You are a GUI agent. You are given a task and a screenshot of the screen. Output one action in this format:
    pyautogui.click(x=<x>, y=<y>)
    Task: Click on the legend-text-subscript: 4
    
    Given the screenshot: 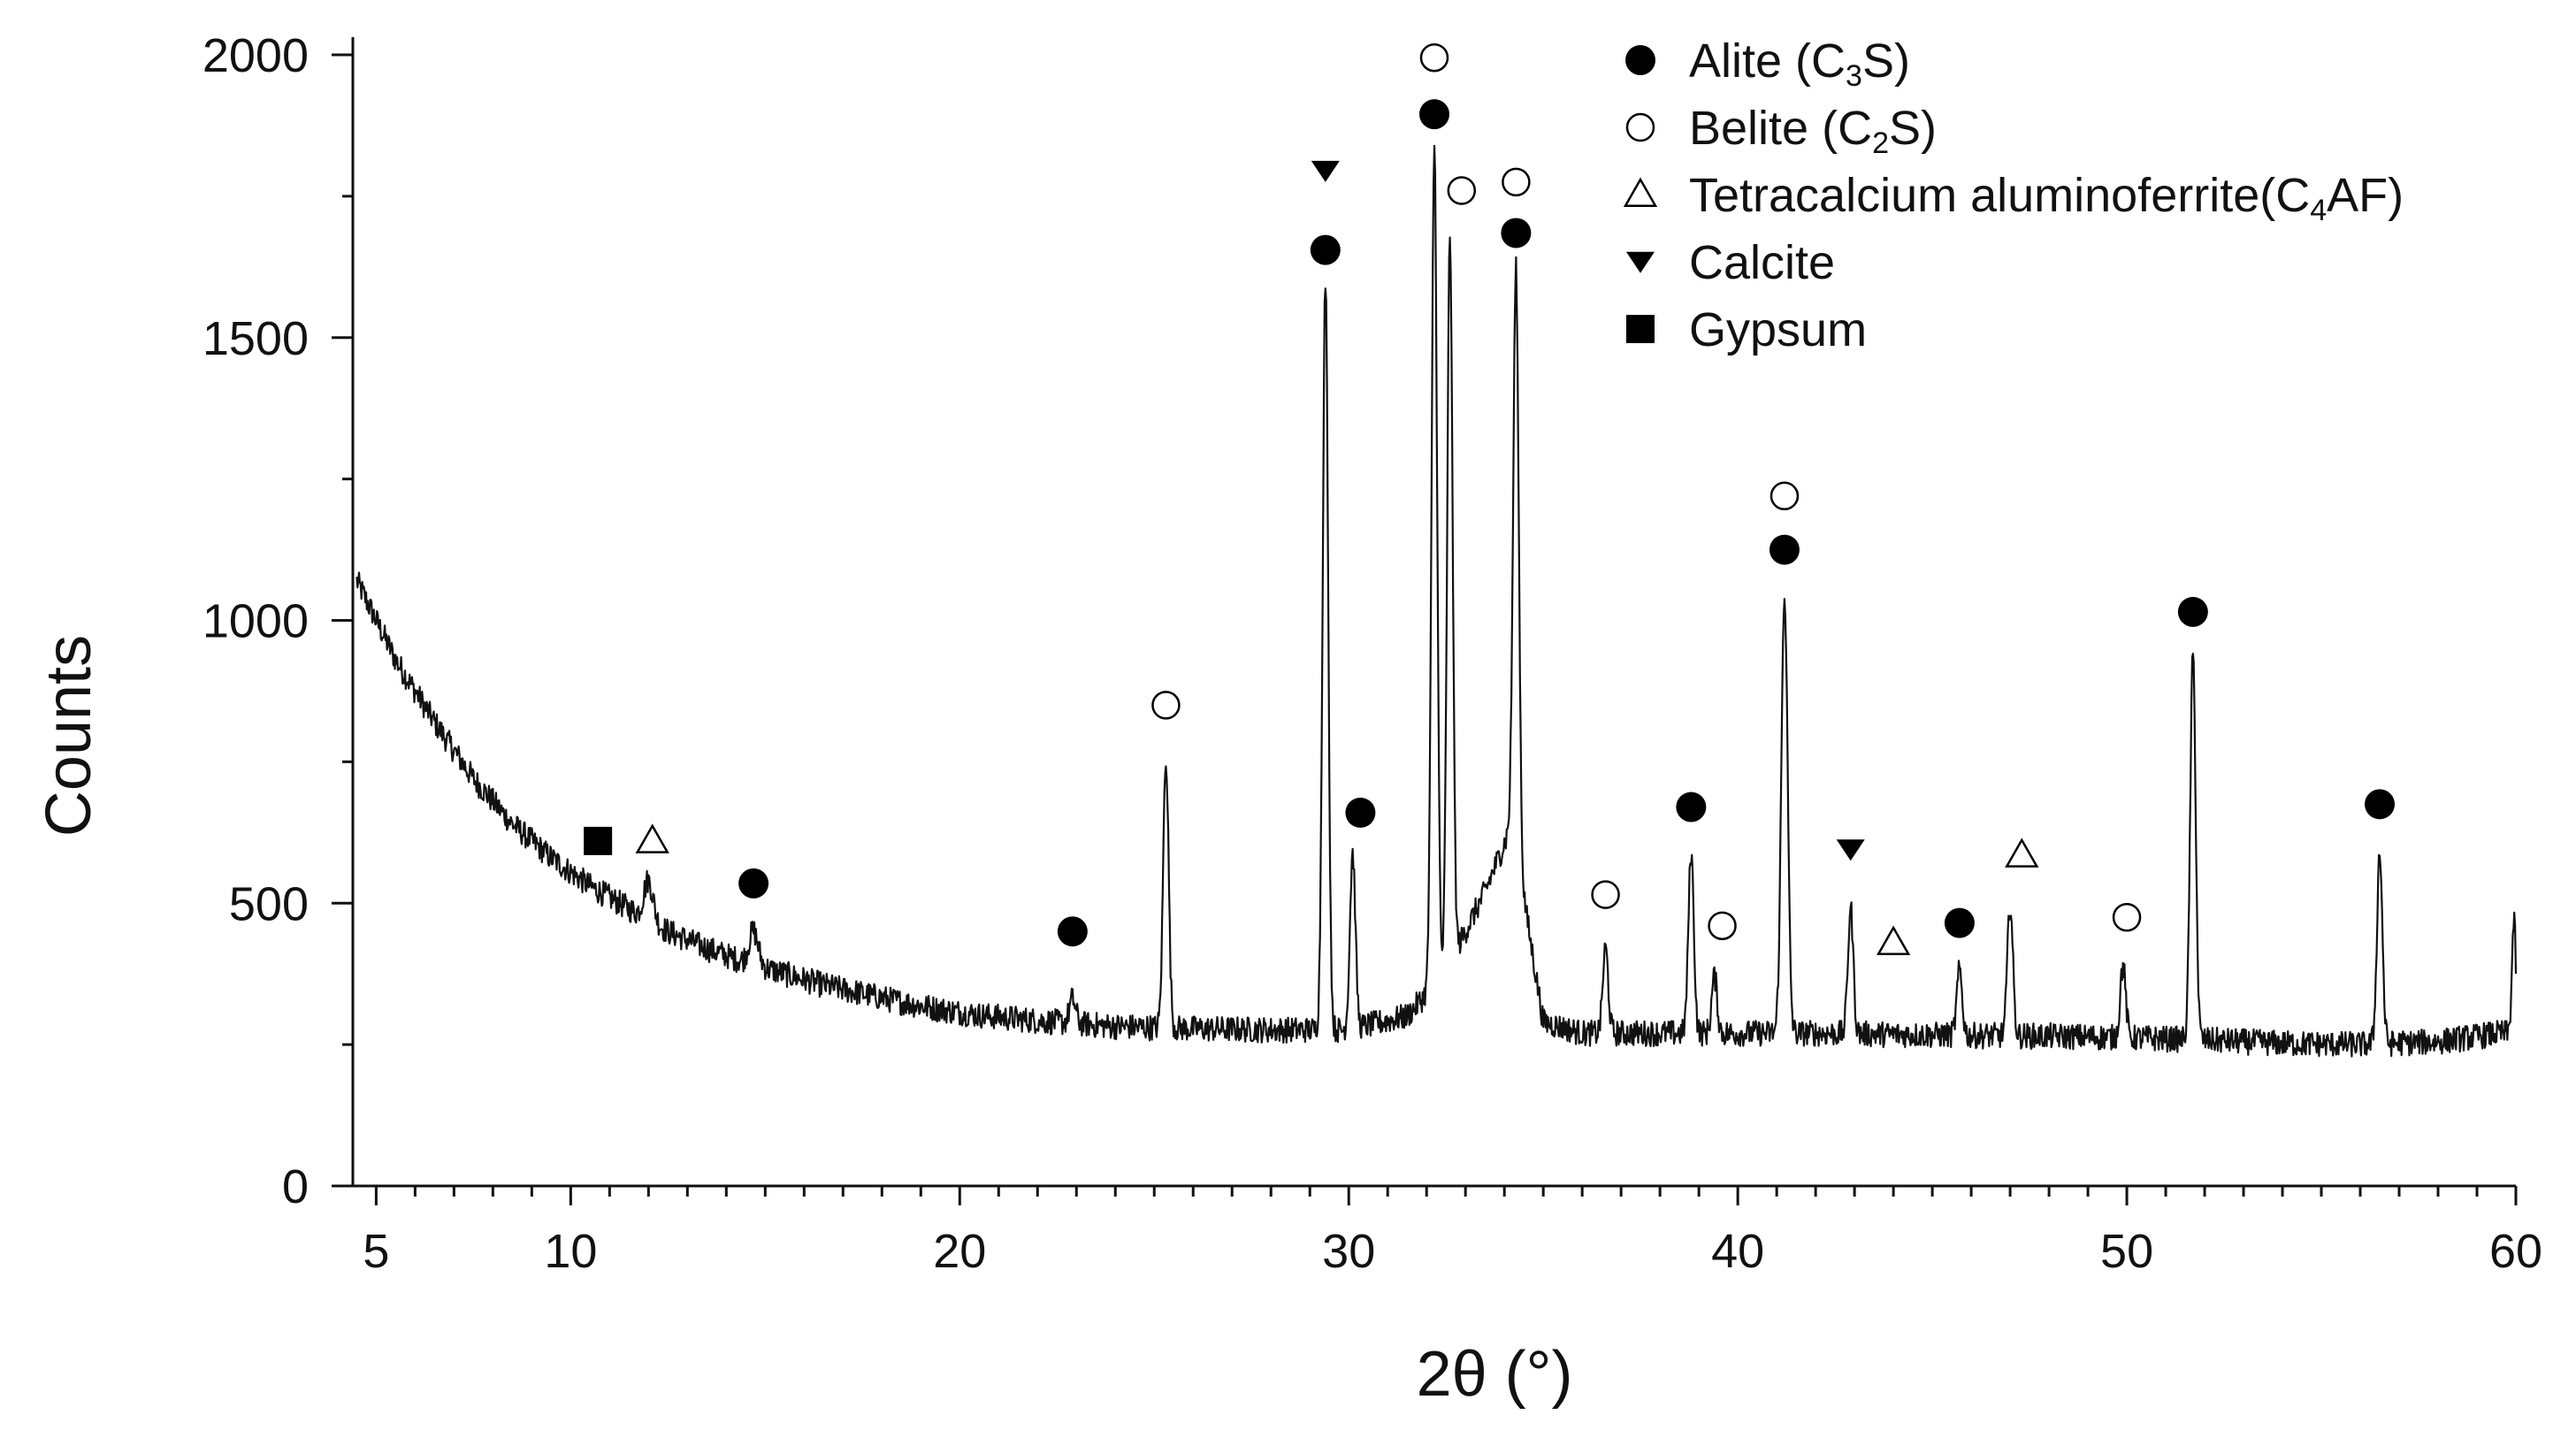 What is the action you would take?
    pyautogui.click(x=2318, y=210)
    